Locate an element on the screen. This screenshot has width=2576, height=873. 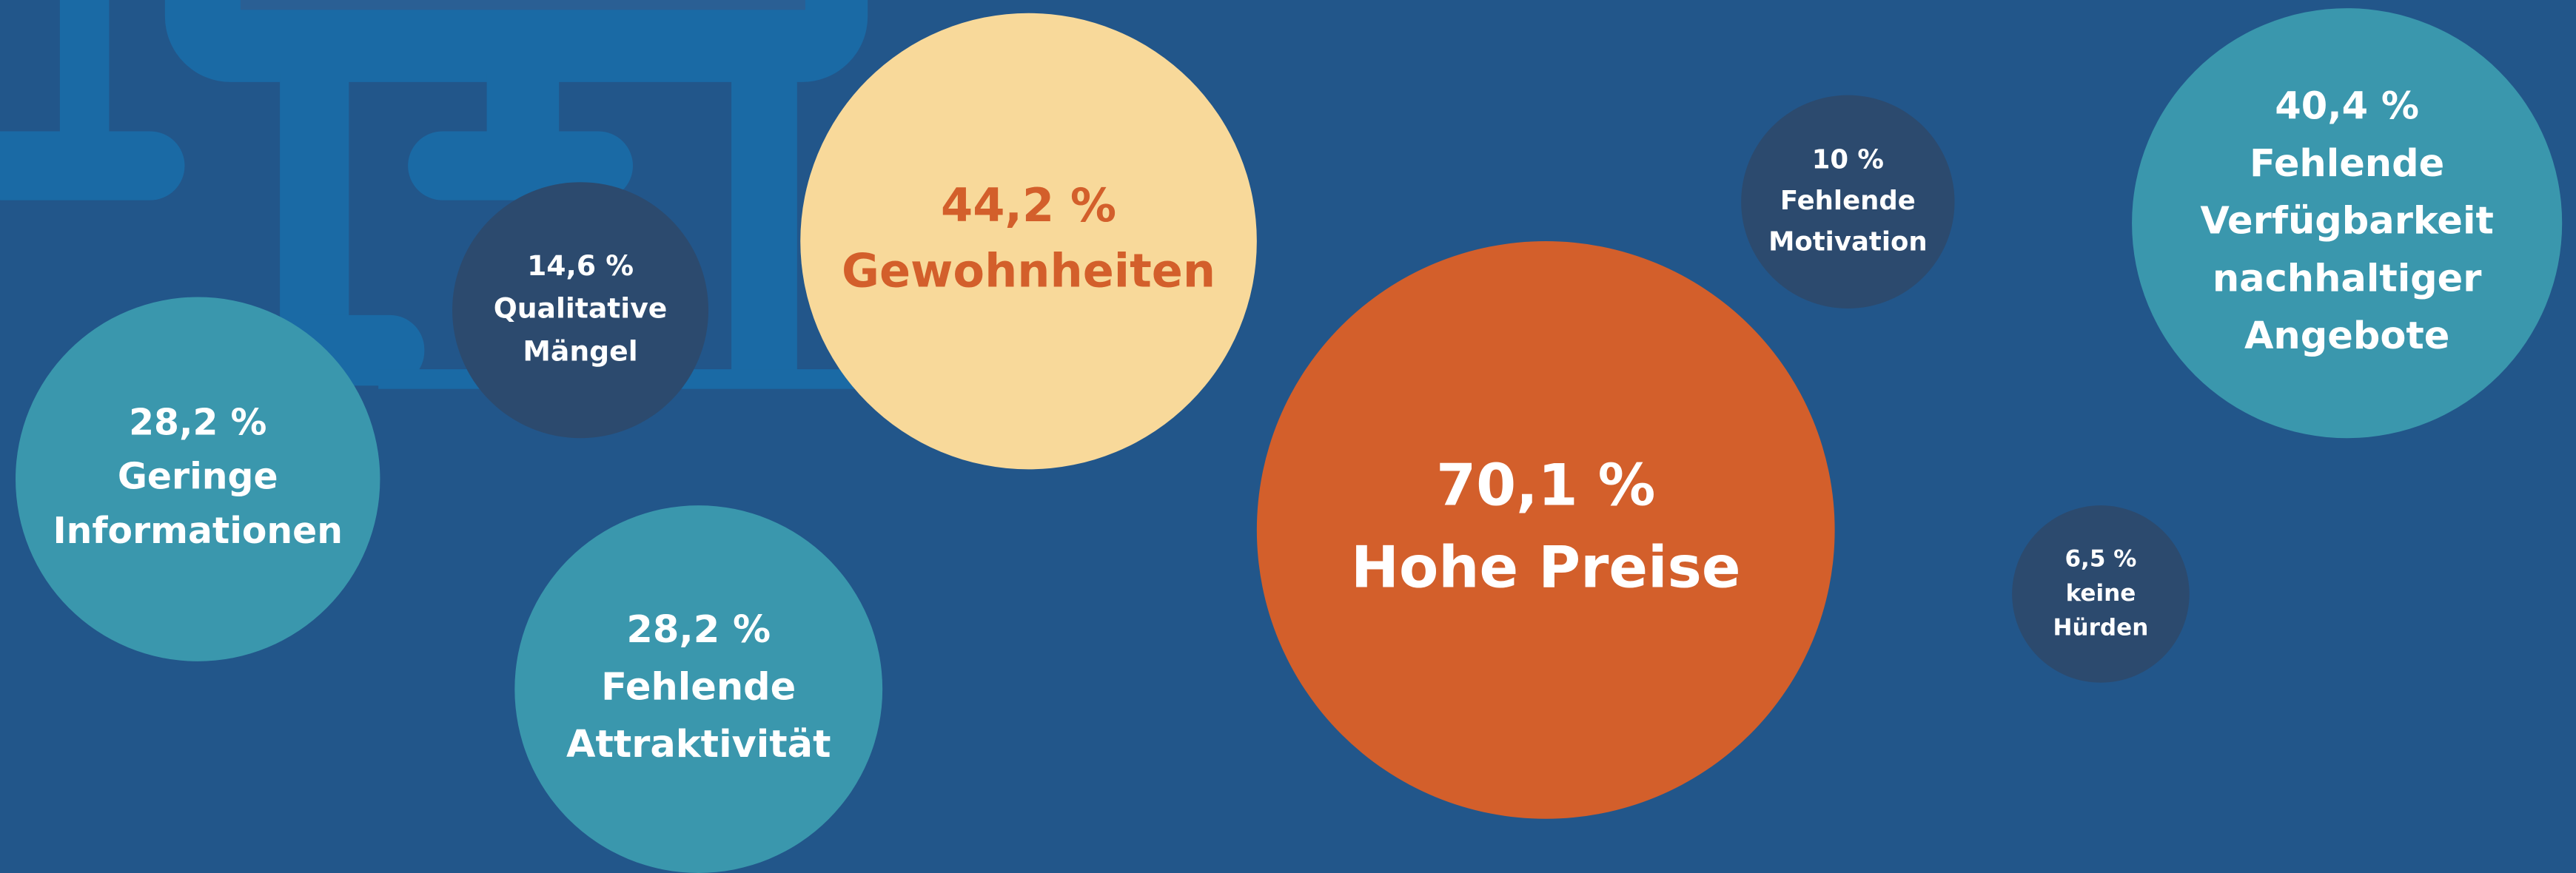
bubble-label: keine is located at coordinates (2101, 594).